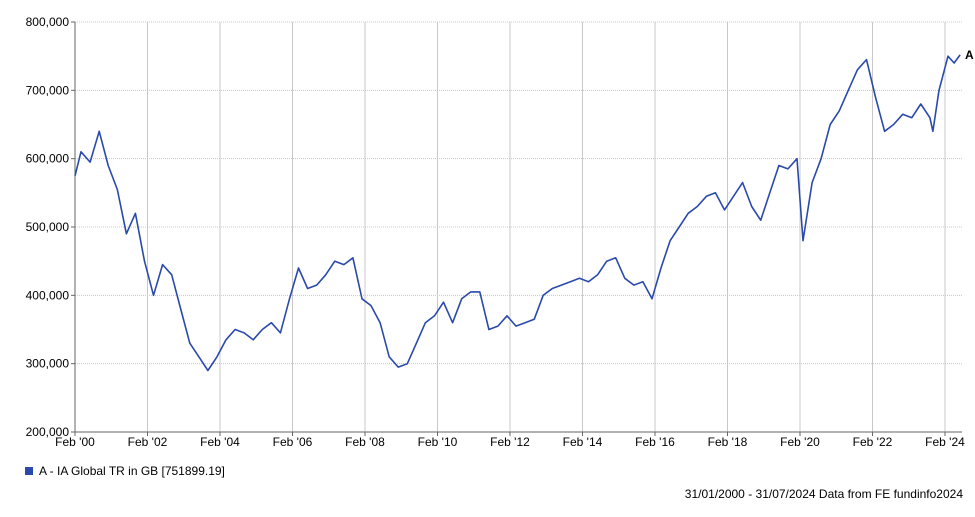  Describe the element at coordinates (132, 471) in the screenshot. I see `legend-label: A - IA Global TR in GB [751899.19]` at that location.